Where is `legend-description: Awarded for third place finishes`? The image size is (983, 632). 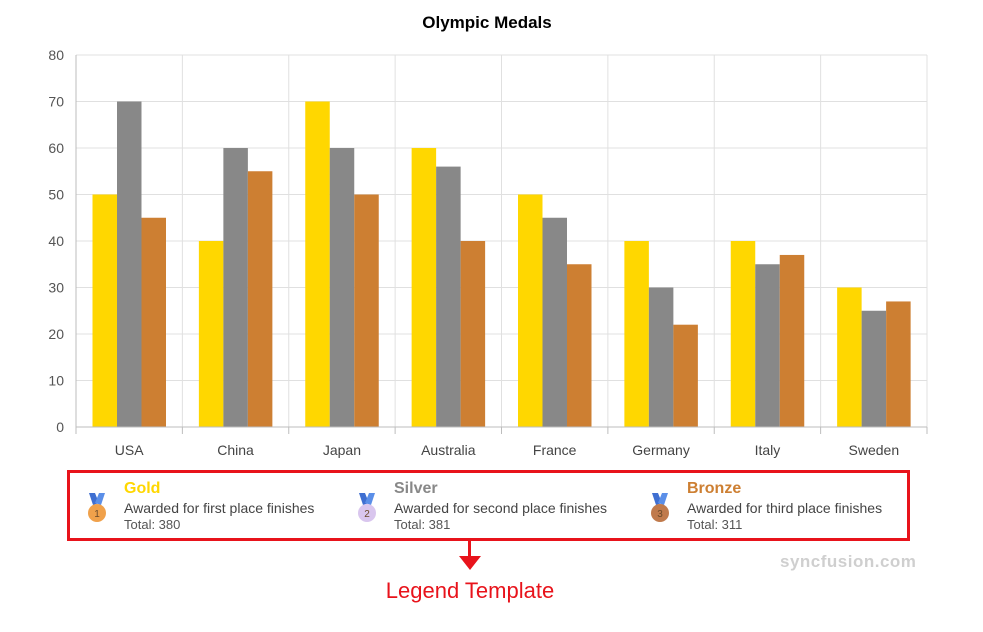
legend-description: Awarded for third place finishes is located at coordinates (785, 508).